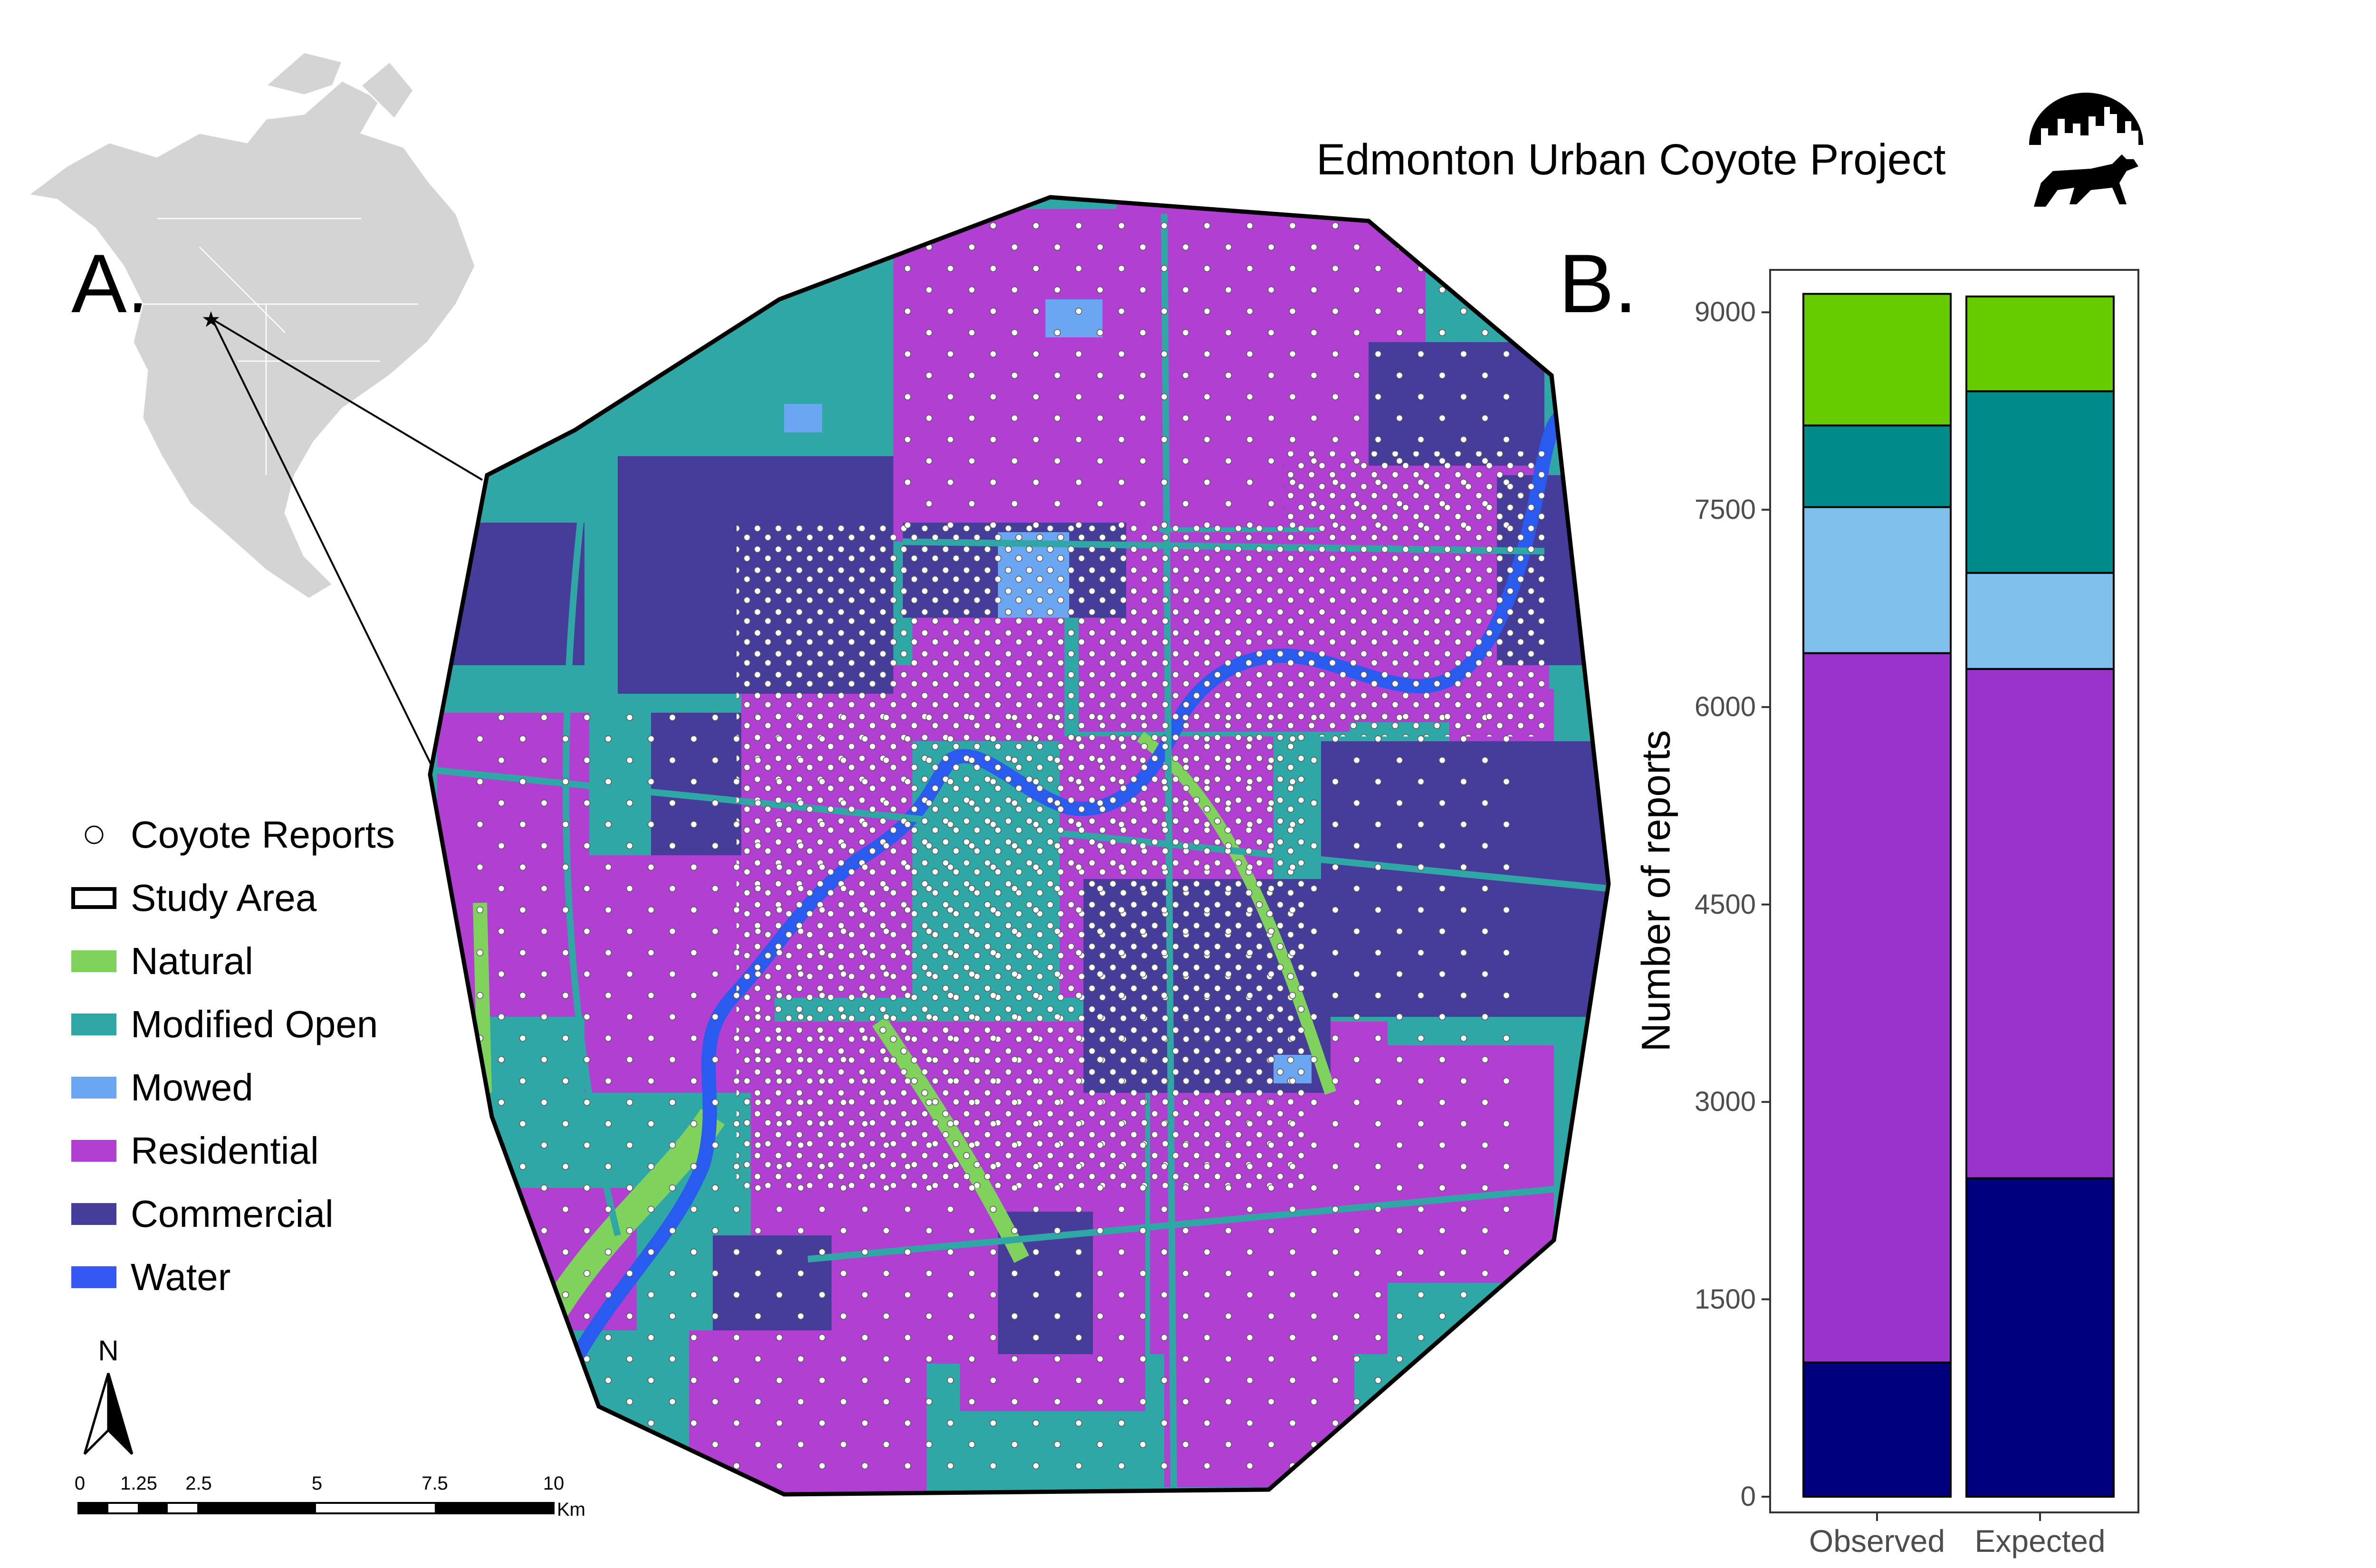 The width and height of the screenshot is (2376, 1568). What do you see at coordinates (571, 1510) in the screenshot?
I see `scale-unit: Km` at bounding box center [571, 1510].